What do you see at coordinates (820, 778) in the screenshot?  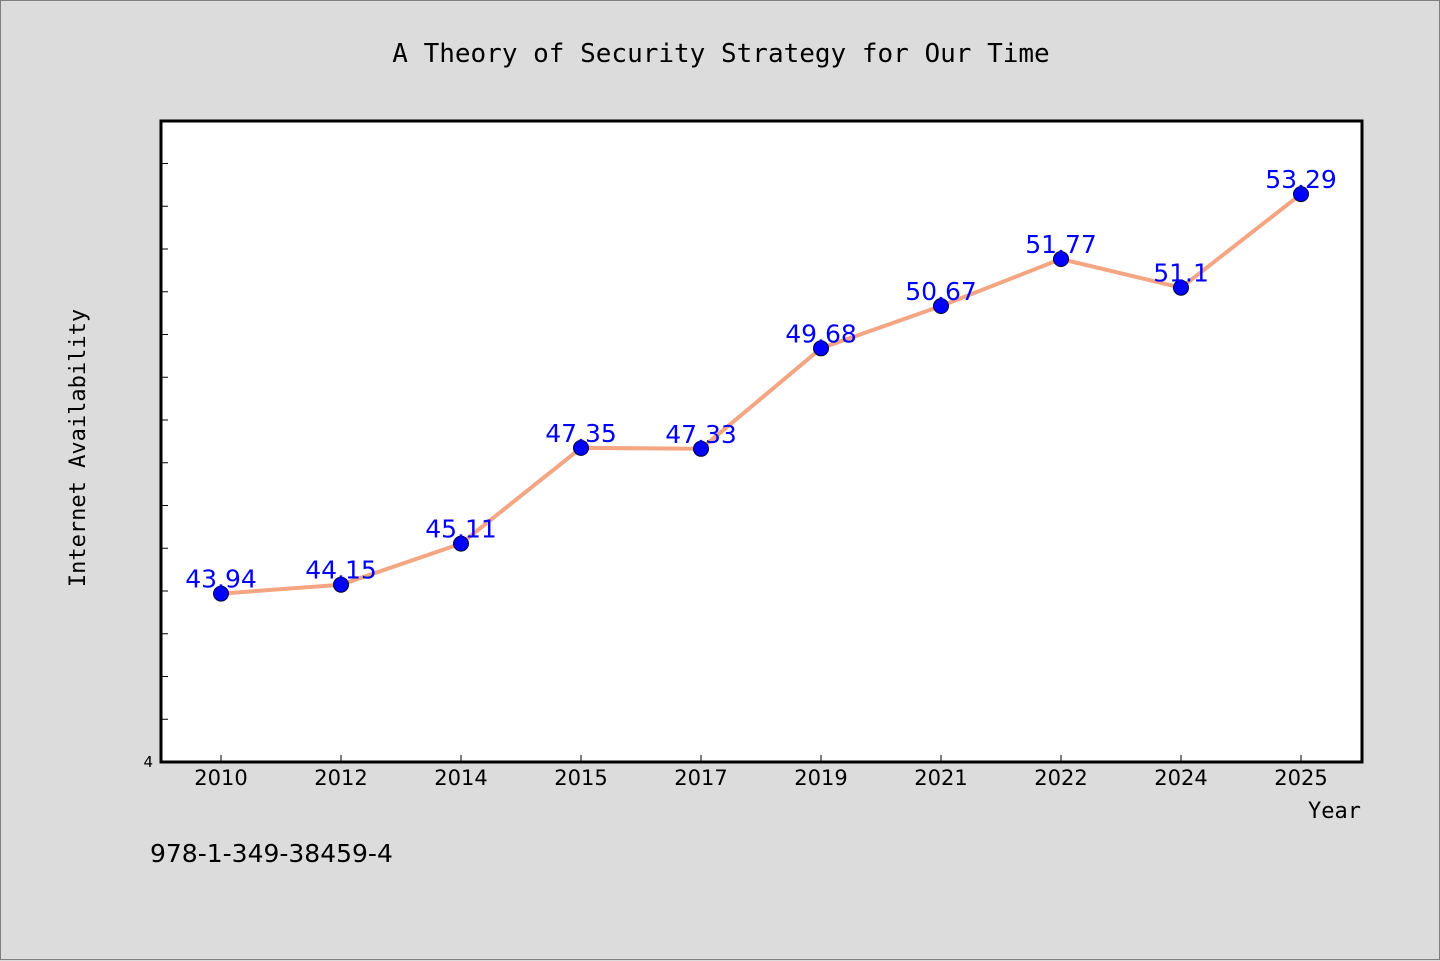 I see `x-tick-label: 2019` at bounding box center [820, 778].